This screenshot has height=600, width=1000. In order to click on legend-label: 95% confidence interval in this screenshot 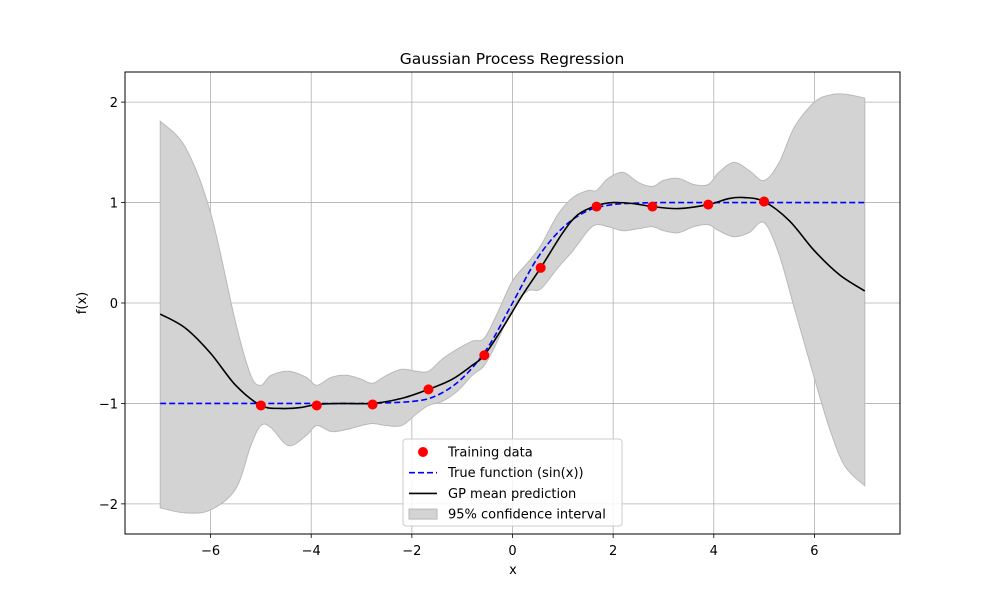, I will do `click(527, 515)`.